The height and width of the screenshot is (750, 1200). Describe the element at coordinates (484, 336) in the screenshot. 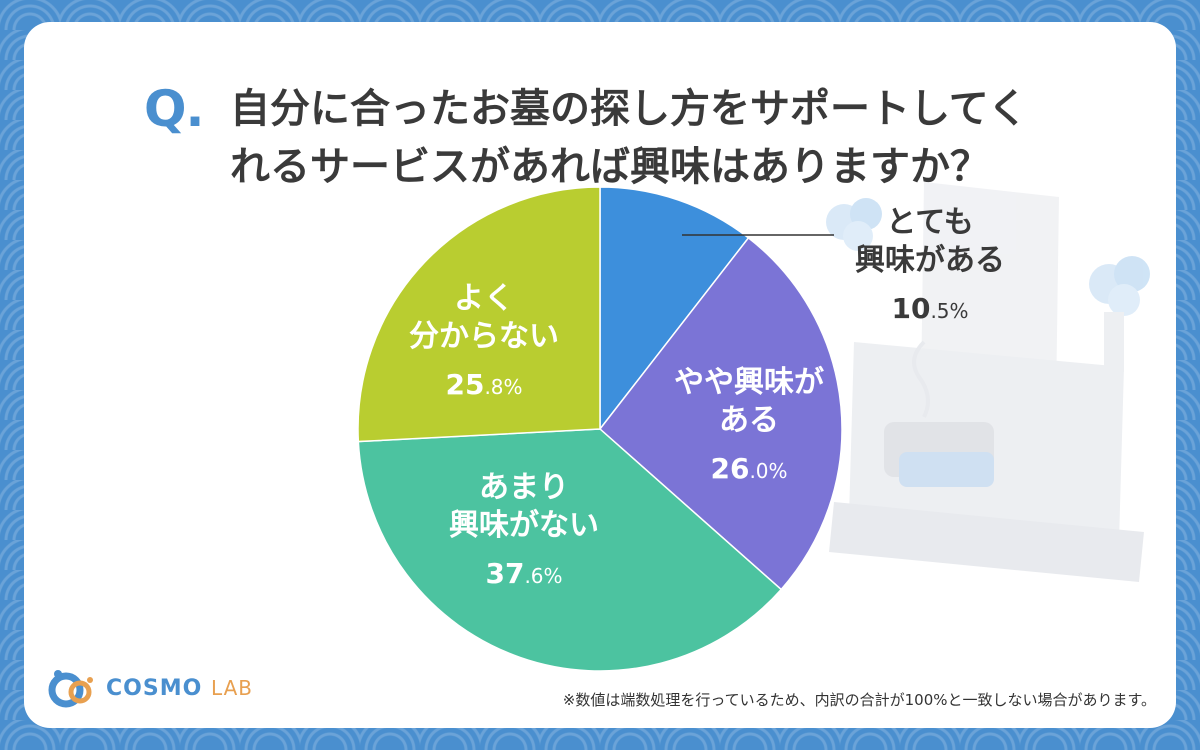

I see `slice-label-line: 分からない` at that location.